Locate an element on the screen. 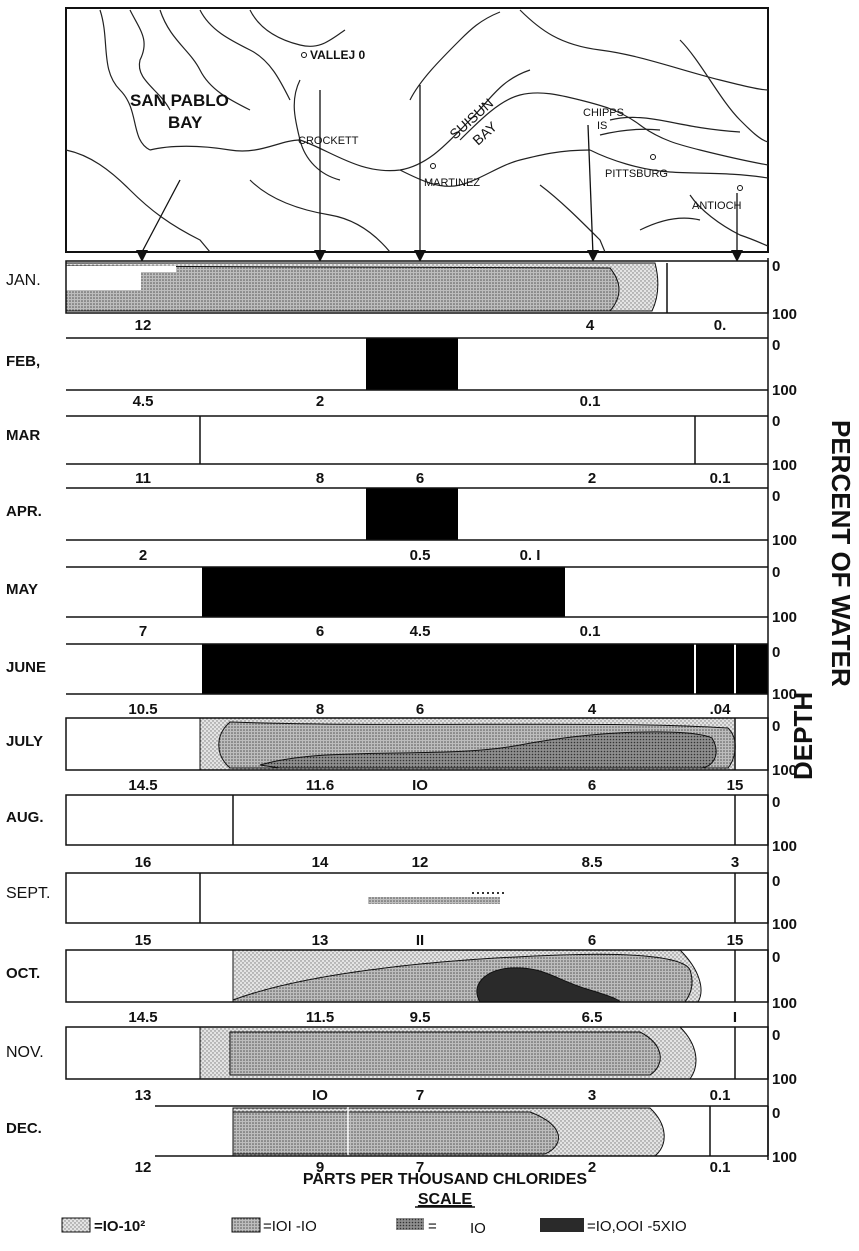  chloride-value-nov-1: IO is located at coordinates (320, 1095).